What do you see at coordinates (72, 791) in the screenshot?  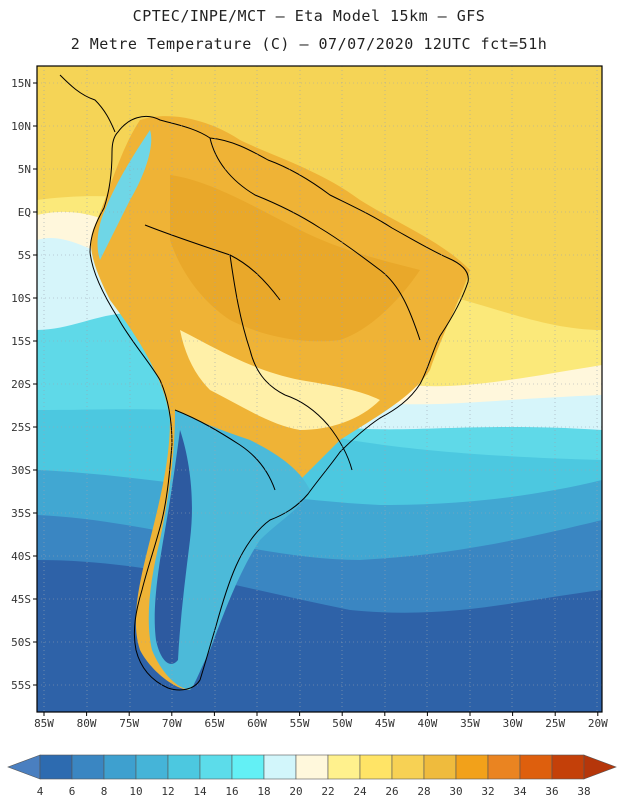 I see `colorbar-label: 6` at bounding box center [72, 791].